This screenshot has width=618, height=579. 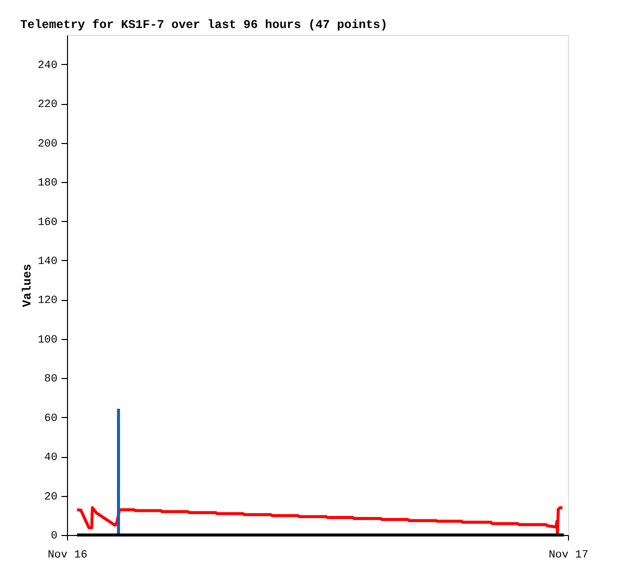 I want to click on y-tick-label: 160, so click(x=48, y=222).